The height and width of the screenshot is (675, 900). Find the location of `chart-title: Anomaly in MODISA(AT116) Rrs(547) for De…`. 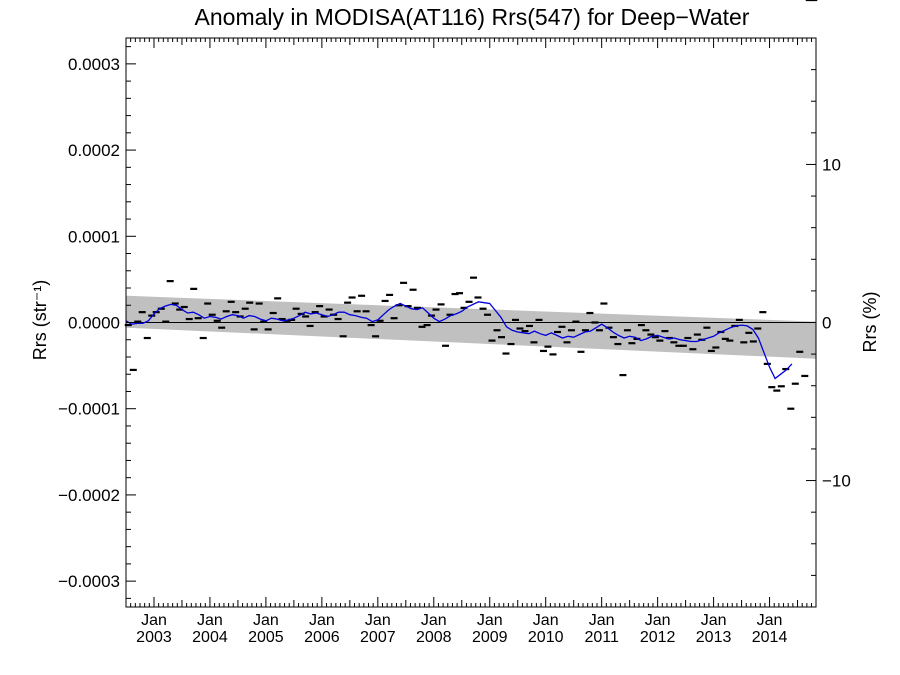

chart-title: Anomaly in MODISA(AT116) Rrs(547) for De… is located at coordinates (472, 17).